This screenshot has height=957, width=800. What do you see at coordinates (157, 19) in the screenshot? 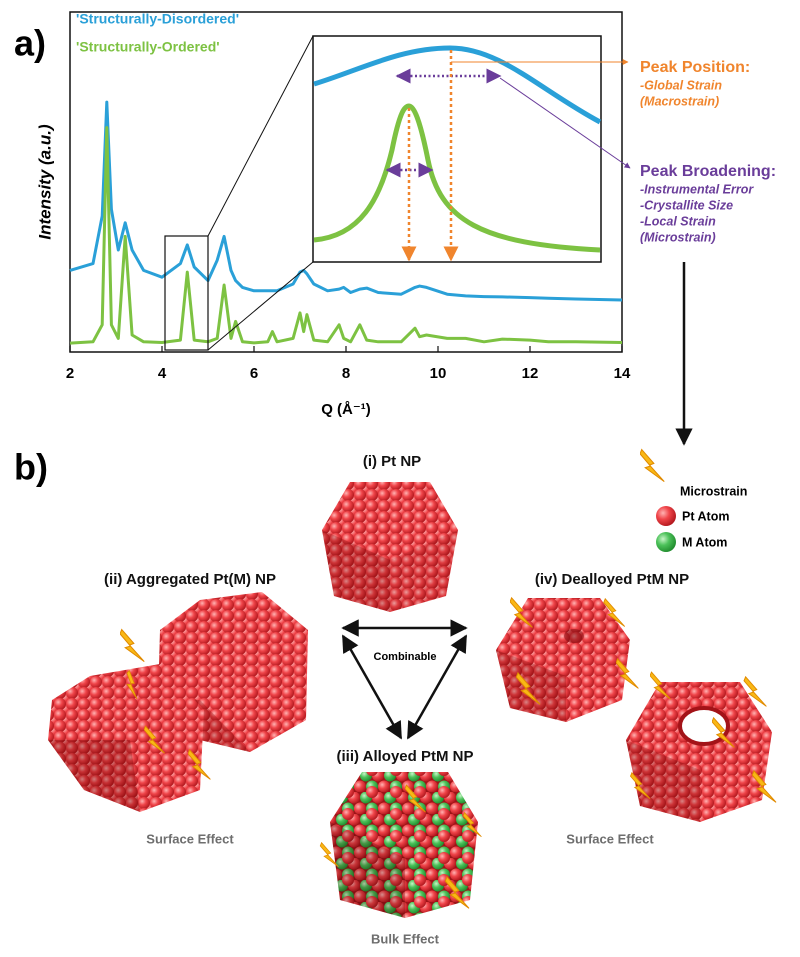
I see `legend-label: 'Structurally-Disordered'` at bounding box center [157, 19].